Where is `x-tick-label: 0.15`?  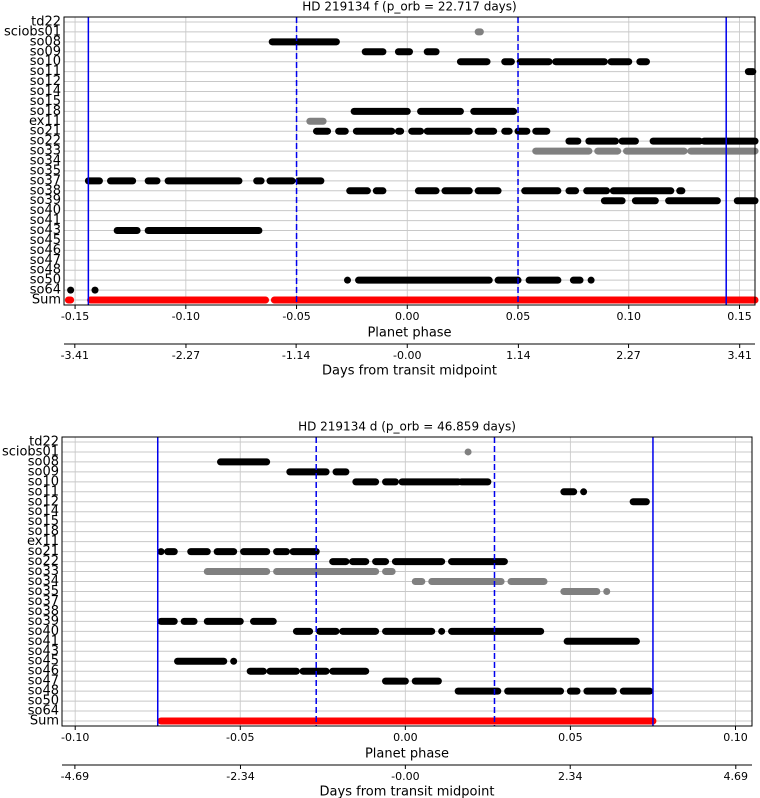 x-tick-label: 0.15 is located at coordinates (739, 316).